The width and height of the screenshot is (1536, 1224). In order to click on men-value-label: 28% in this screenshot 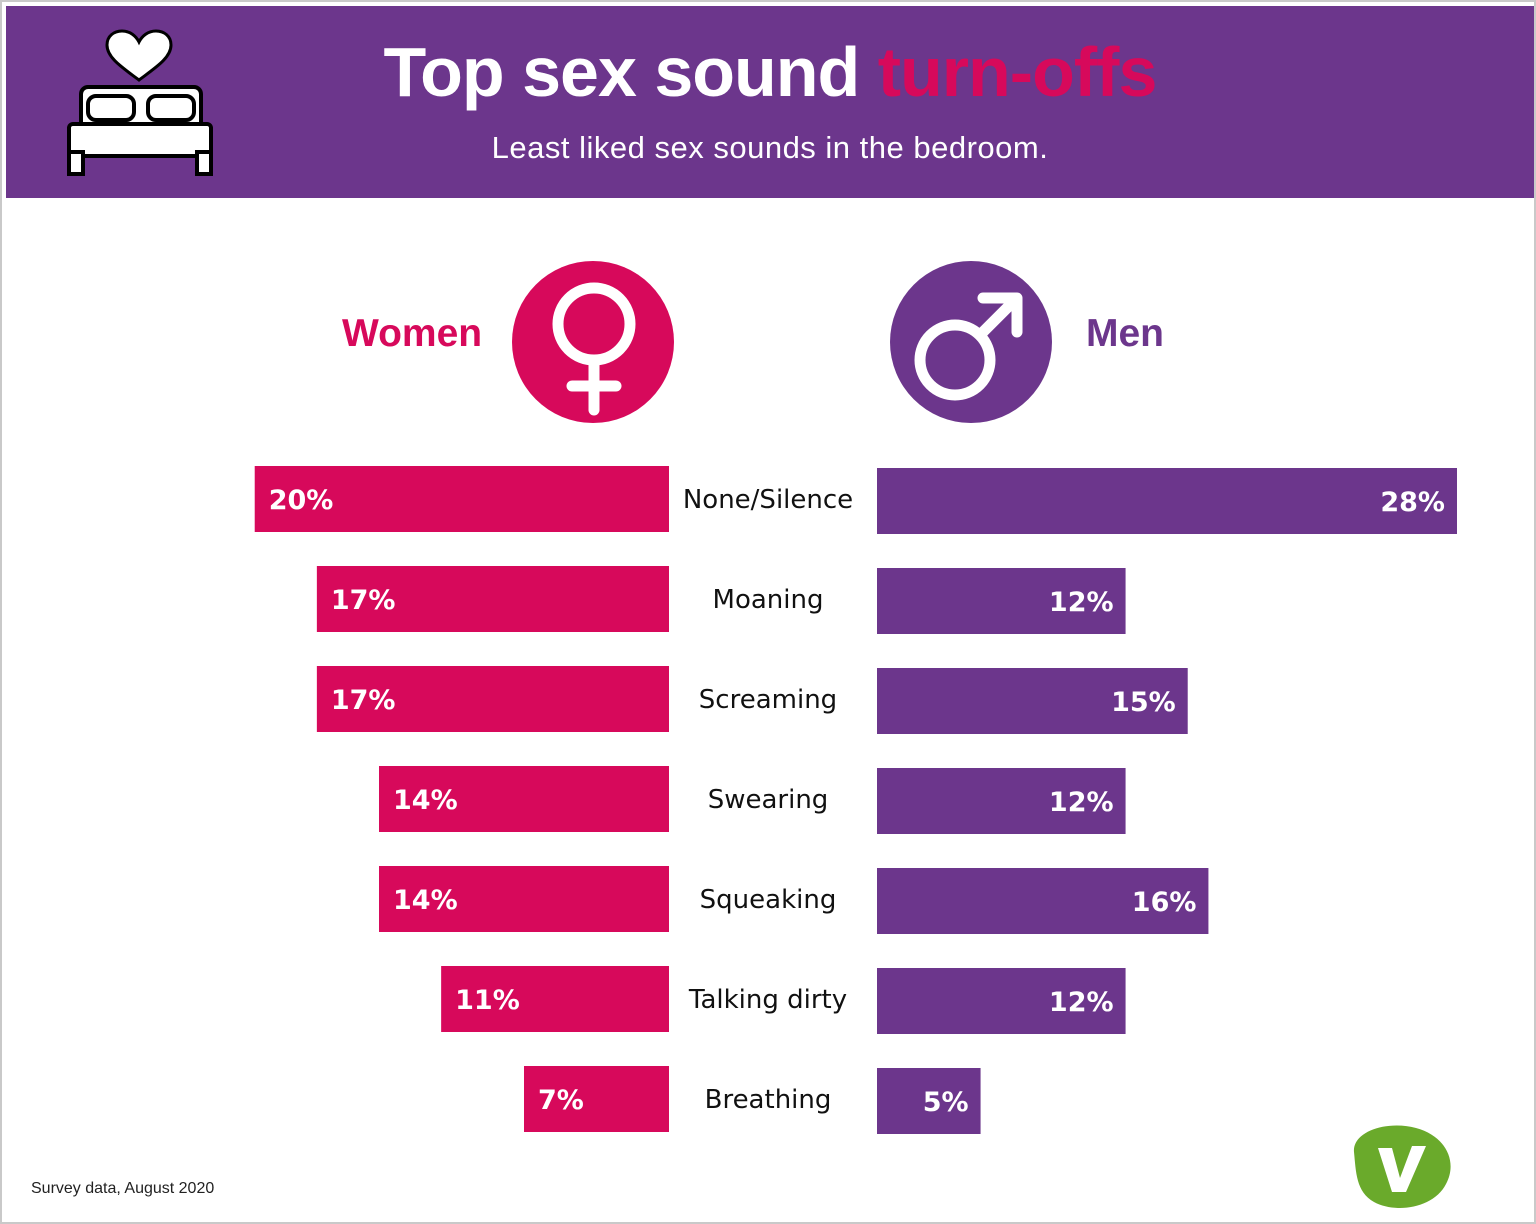, I will do `click(1412, 502)`.